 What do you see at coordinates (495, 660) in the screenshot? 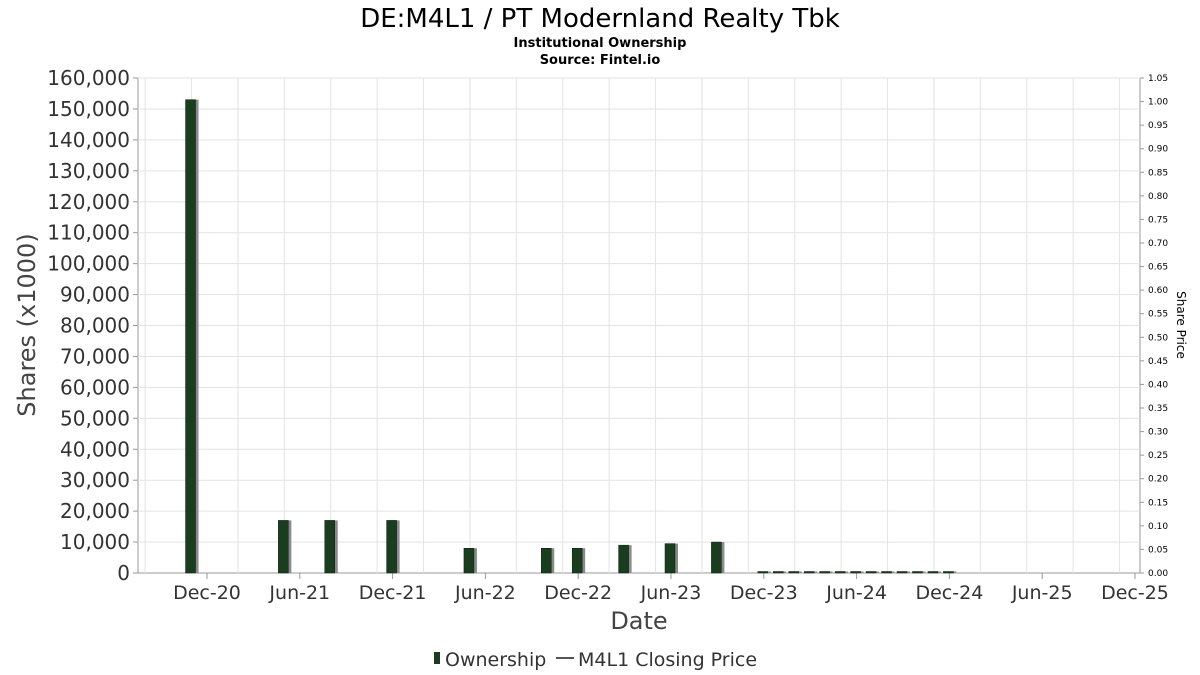
I see `legend-ownership-label: Ownership` at bounding box center [495, 660].